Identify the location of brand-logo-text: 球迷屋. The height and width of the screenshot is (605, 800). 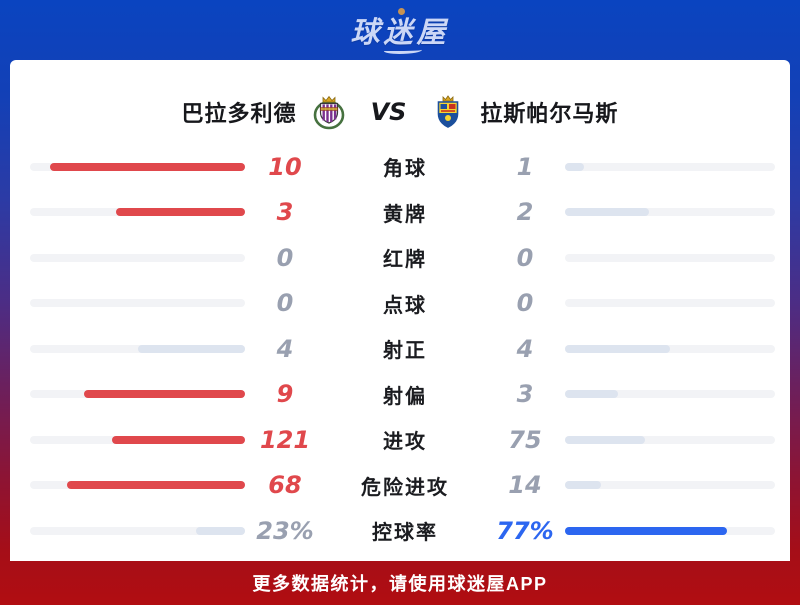
(400, 32).